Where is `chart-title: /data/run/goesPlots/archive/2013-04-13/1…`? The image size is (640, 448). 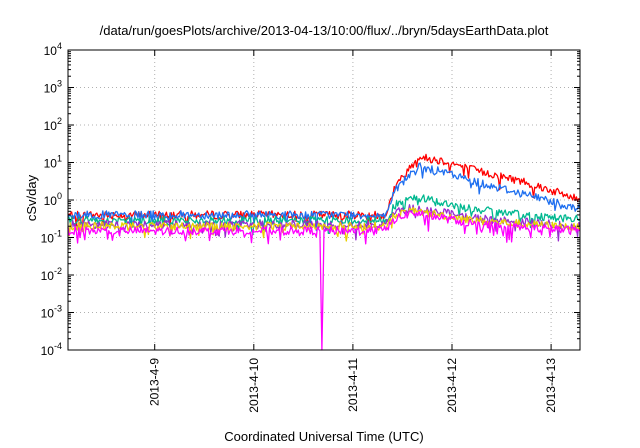
chart-title: /data/run/goesPlots/archive/2013-04-13/1… is located at coordinates (324, 30).